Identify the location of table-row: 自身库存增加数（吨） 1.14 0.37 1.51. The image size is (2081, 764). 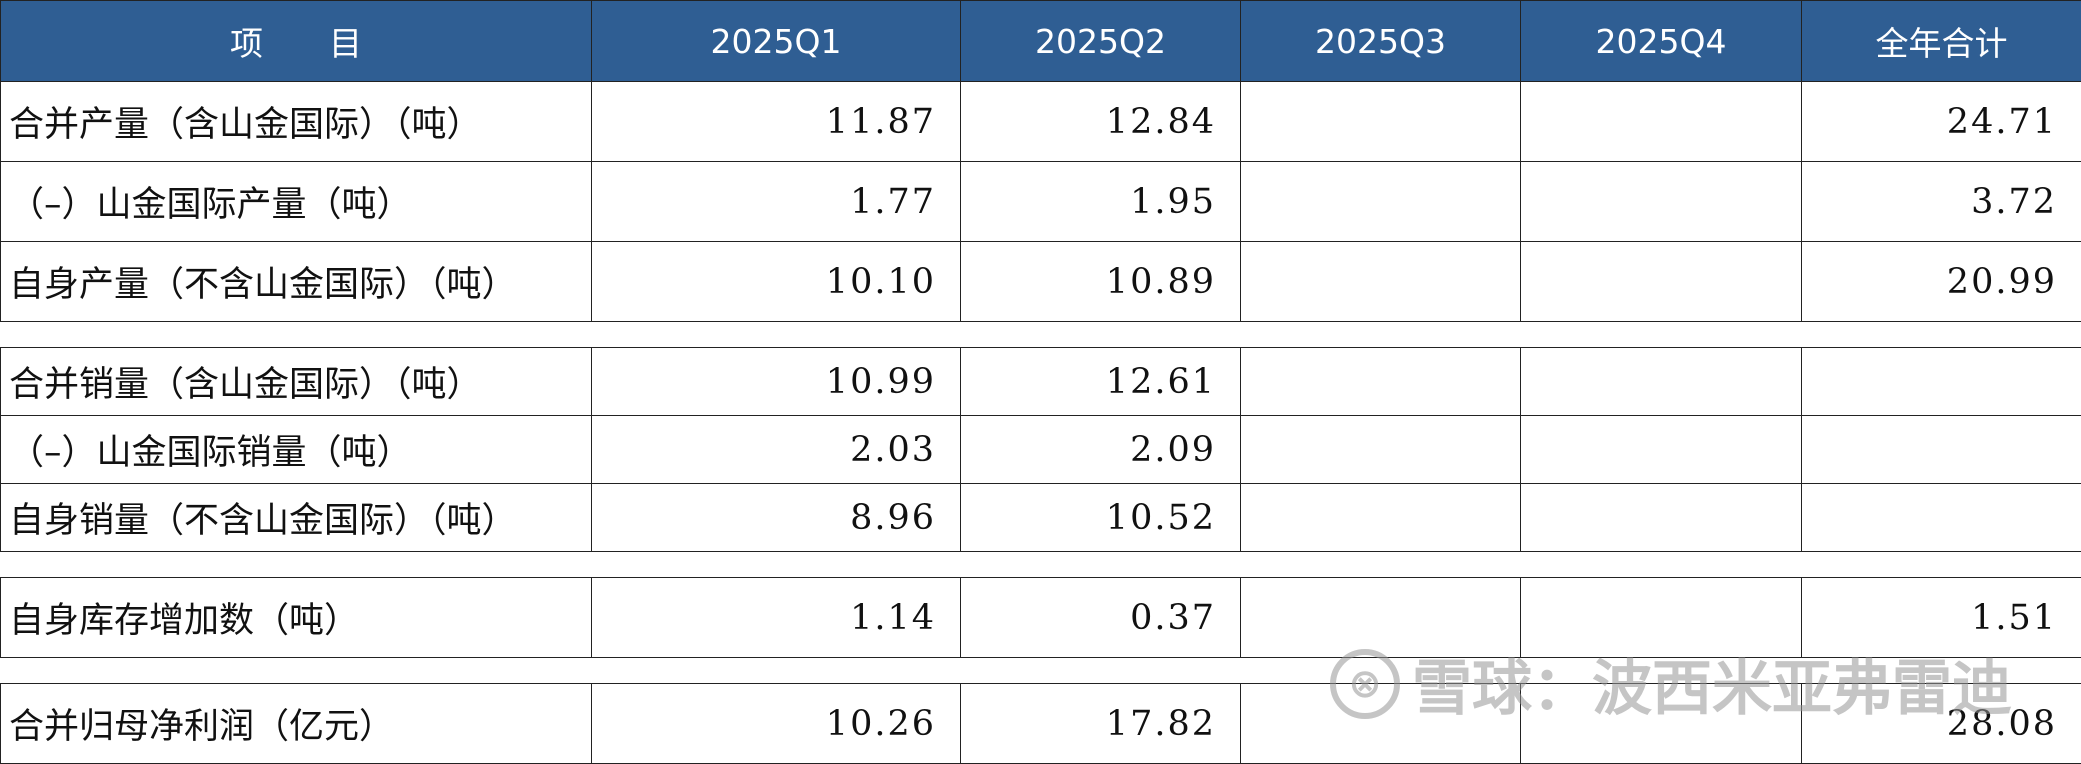
(1041, 618).